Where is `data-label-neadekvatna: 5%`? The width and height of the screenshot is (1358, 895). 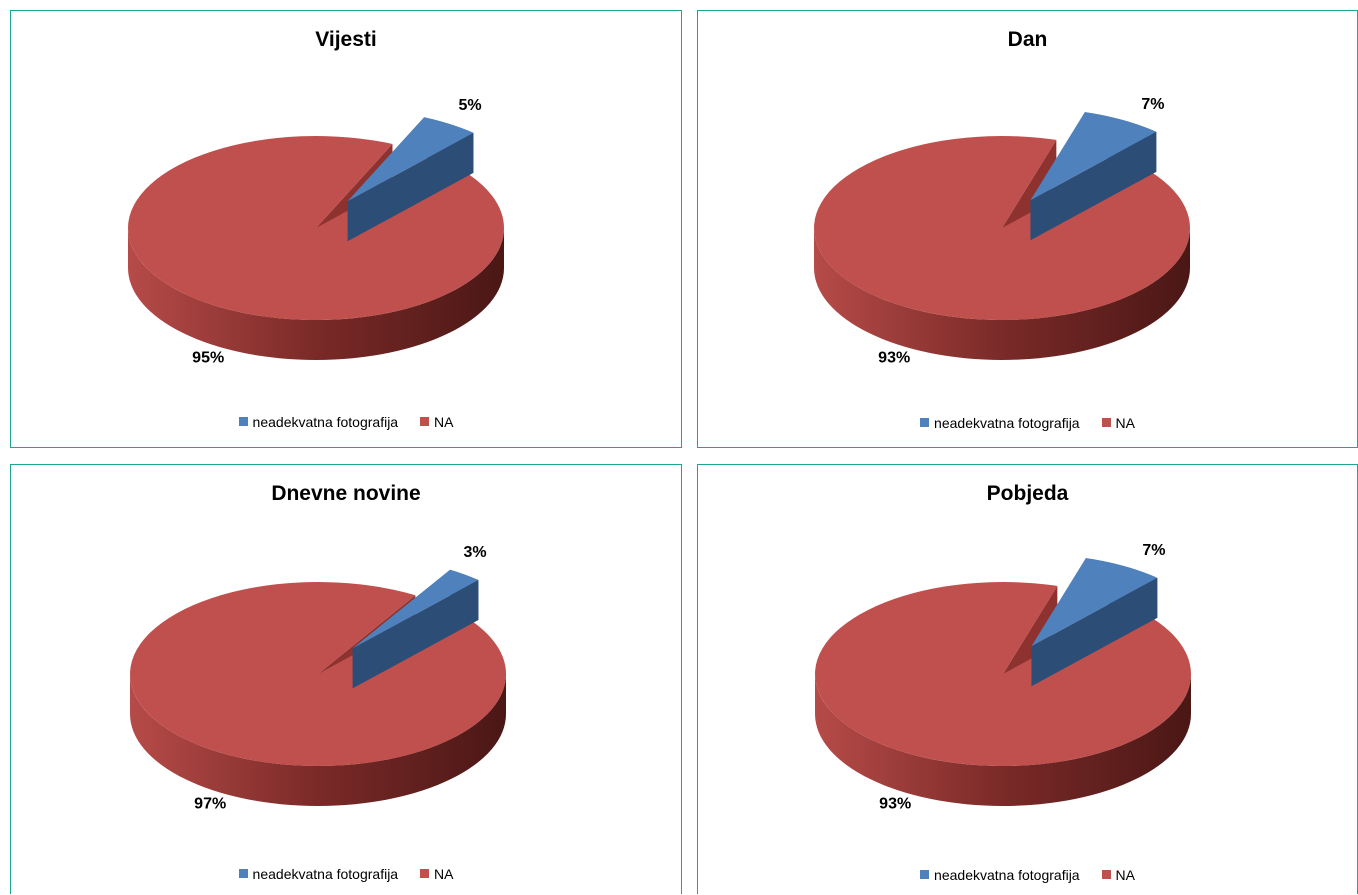
data-label-neadekvatna: 5% is located at coordinates (470, 105).